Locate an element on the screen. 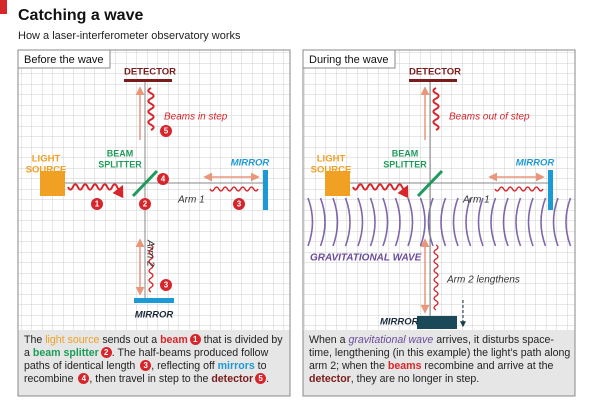 This screenshot has width=590, height=404. panel-label: Before the wave is located at coordinates (64, 60).